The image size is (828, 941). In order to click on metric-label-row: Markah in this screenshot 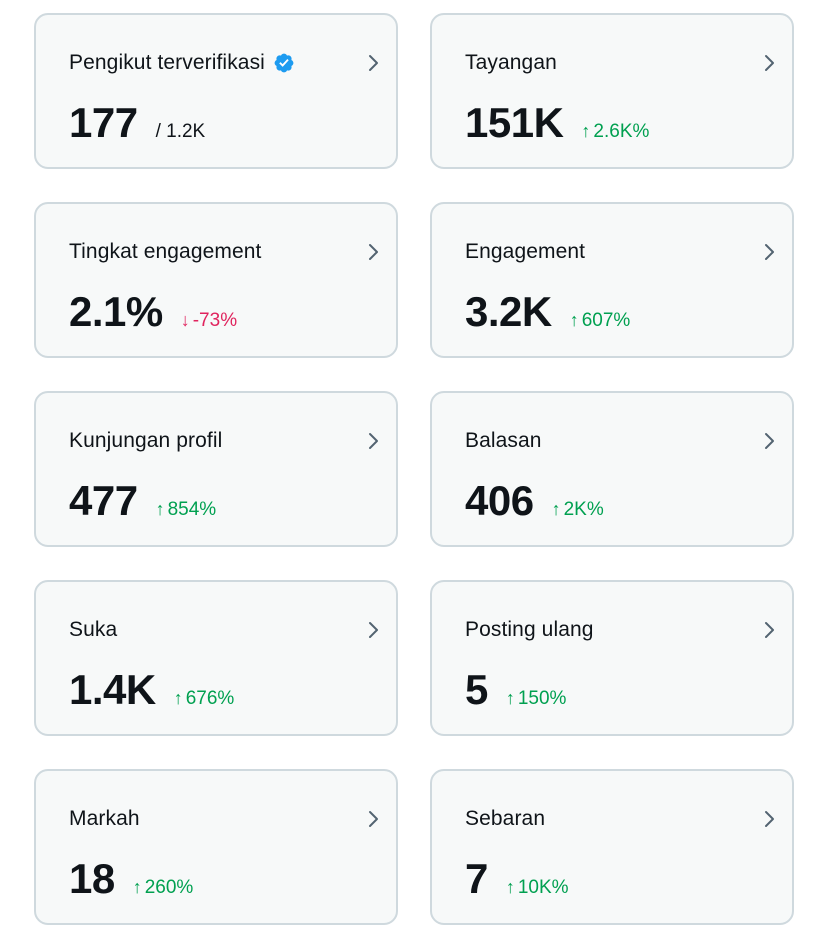, I will do `click(104, 819)`.